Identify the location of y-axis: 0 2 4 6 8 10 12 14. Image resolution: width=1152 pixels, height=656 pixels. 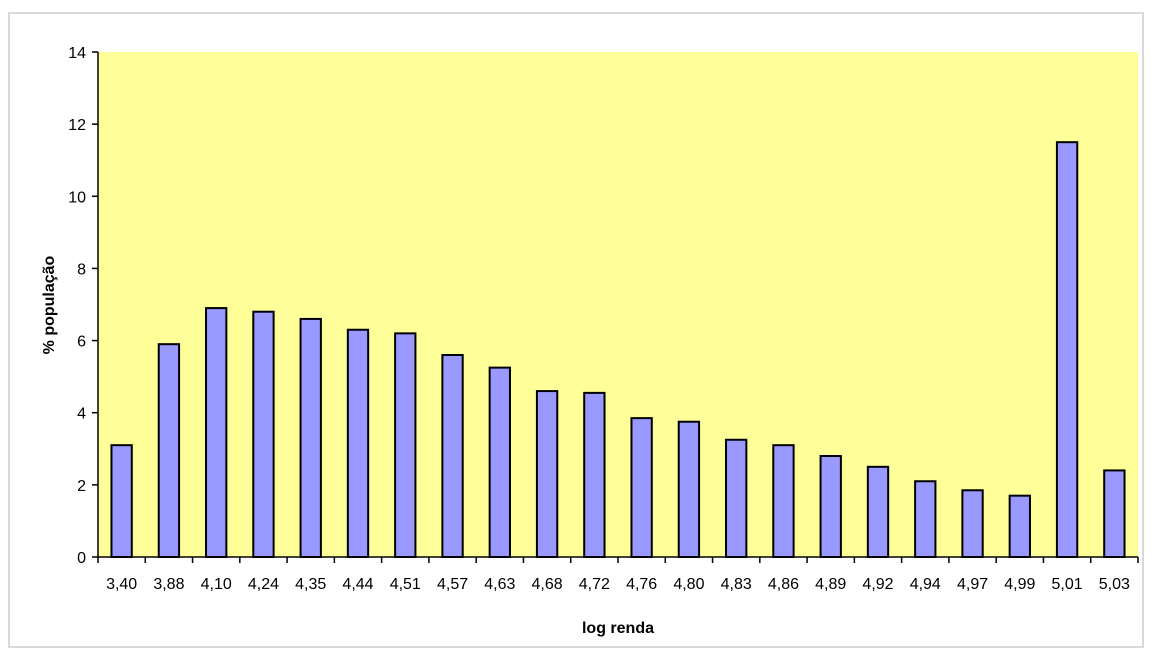
(83, 306).